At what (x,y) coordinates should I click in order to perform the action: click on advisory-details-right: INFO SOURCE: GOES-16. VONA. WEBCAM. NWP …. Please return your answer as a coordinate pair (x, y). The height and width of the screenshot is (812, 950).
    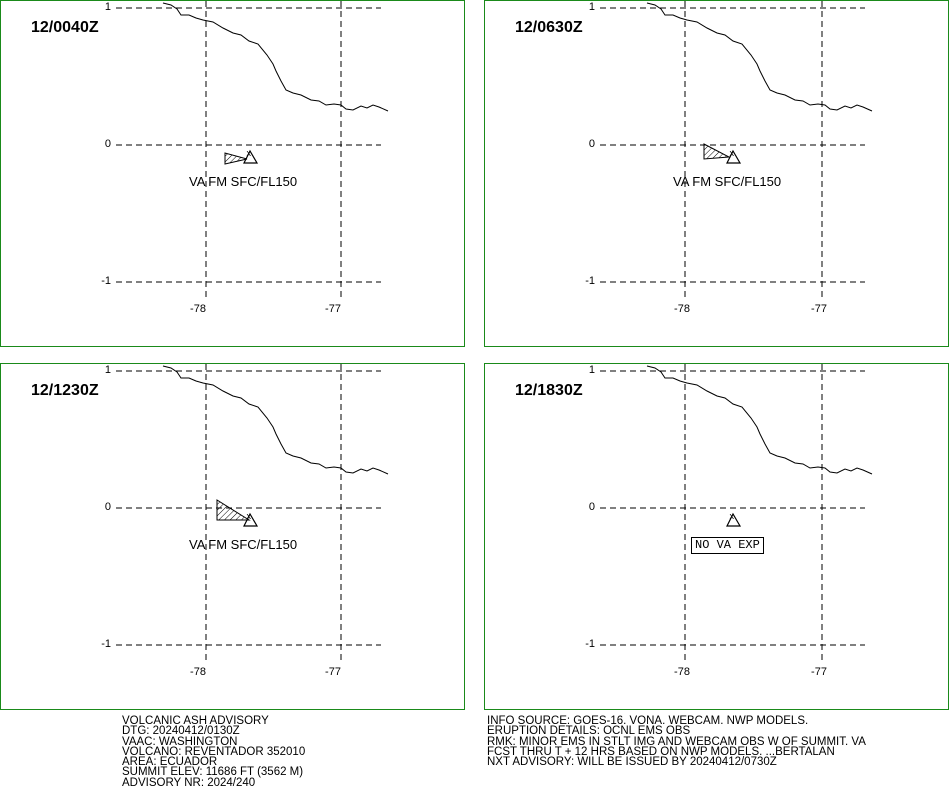
    Looking at the image, I should click on (676, 742).